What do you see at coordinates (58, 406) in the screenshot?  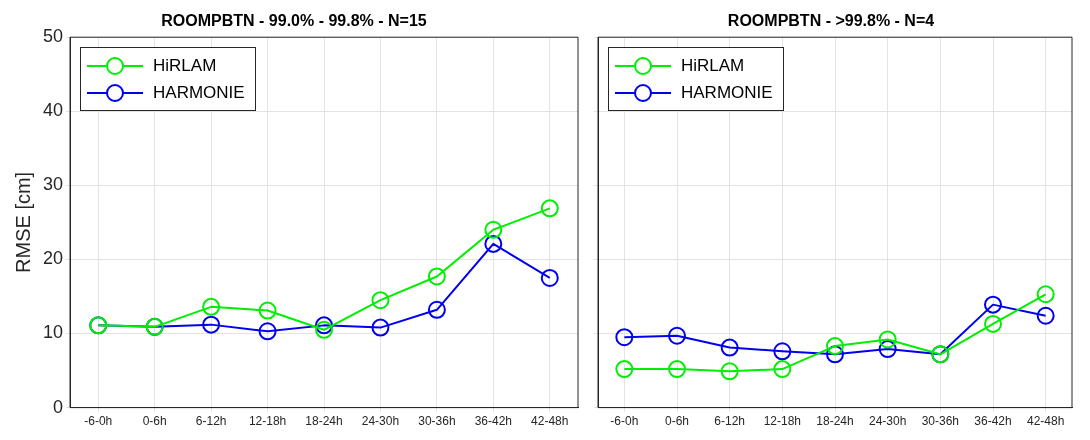 I see `y-tick-label: 0` at bounding box center [58, 406].